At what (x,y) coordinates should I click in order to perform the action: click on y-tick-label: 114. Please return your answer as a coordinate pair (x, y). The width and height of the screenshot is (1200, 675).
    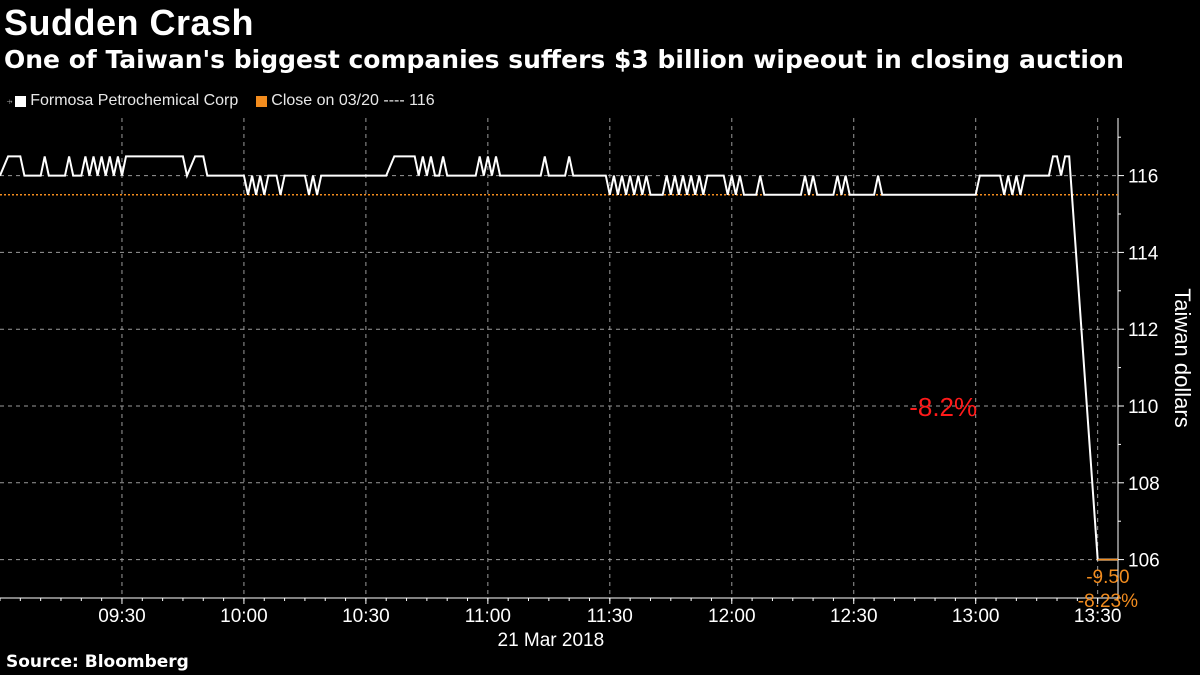
    Looking at the image, I should click on (1143, 253).